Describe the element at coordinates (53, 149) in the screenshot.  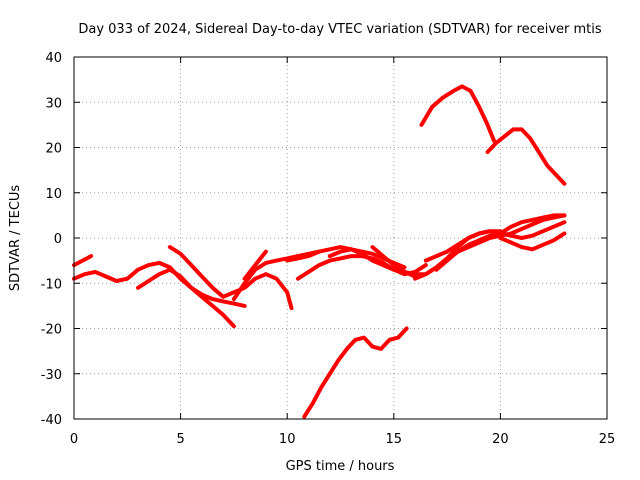
I see `y-tick-label: 20` at that location.